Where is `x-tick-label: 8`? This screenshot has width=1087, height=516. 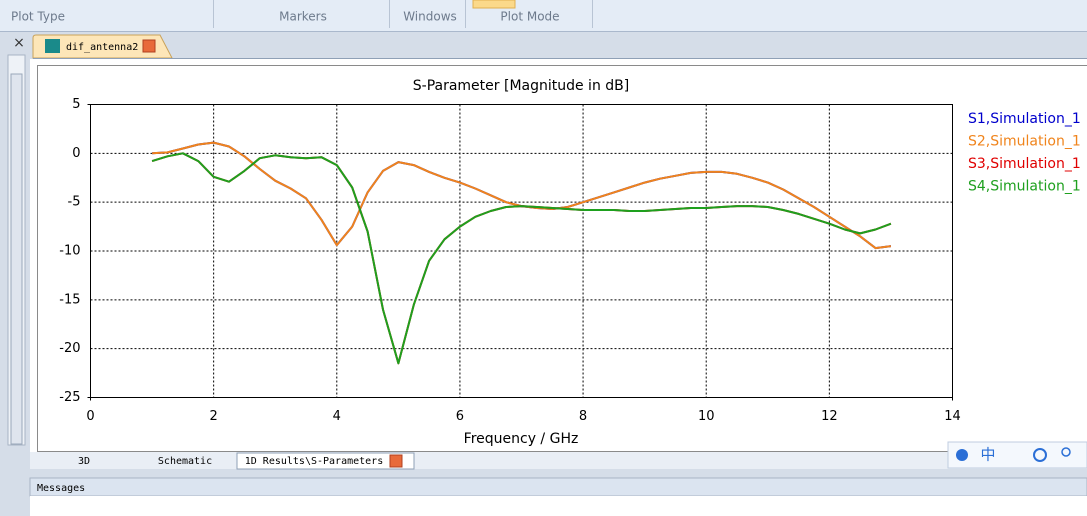
x-tick-label: 8 is located at coordinates (583, 416).